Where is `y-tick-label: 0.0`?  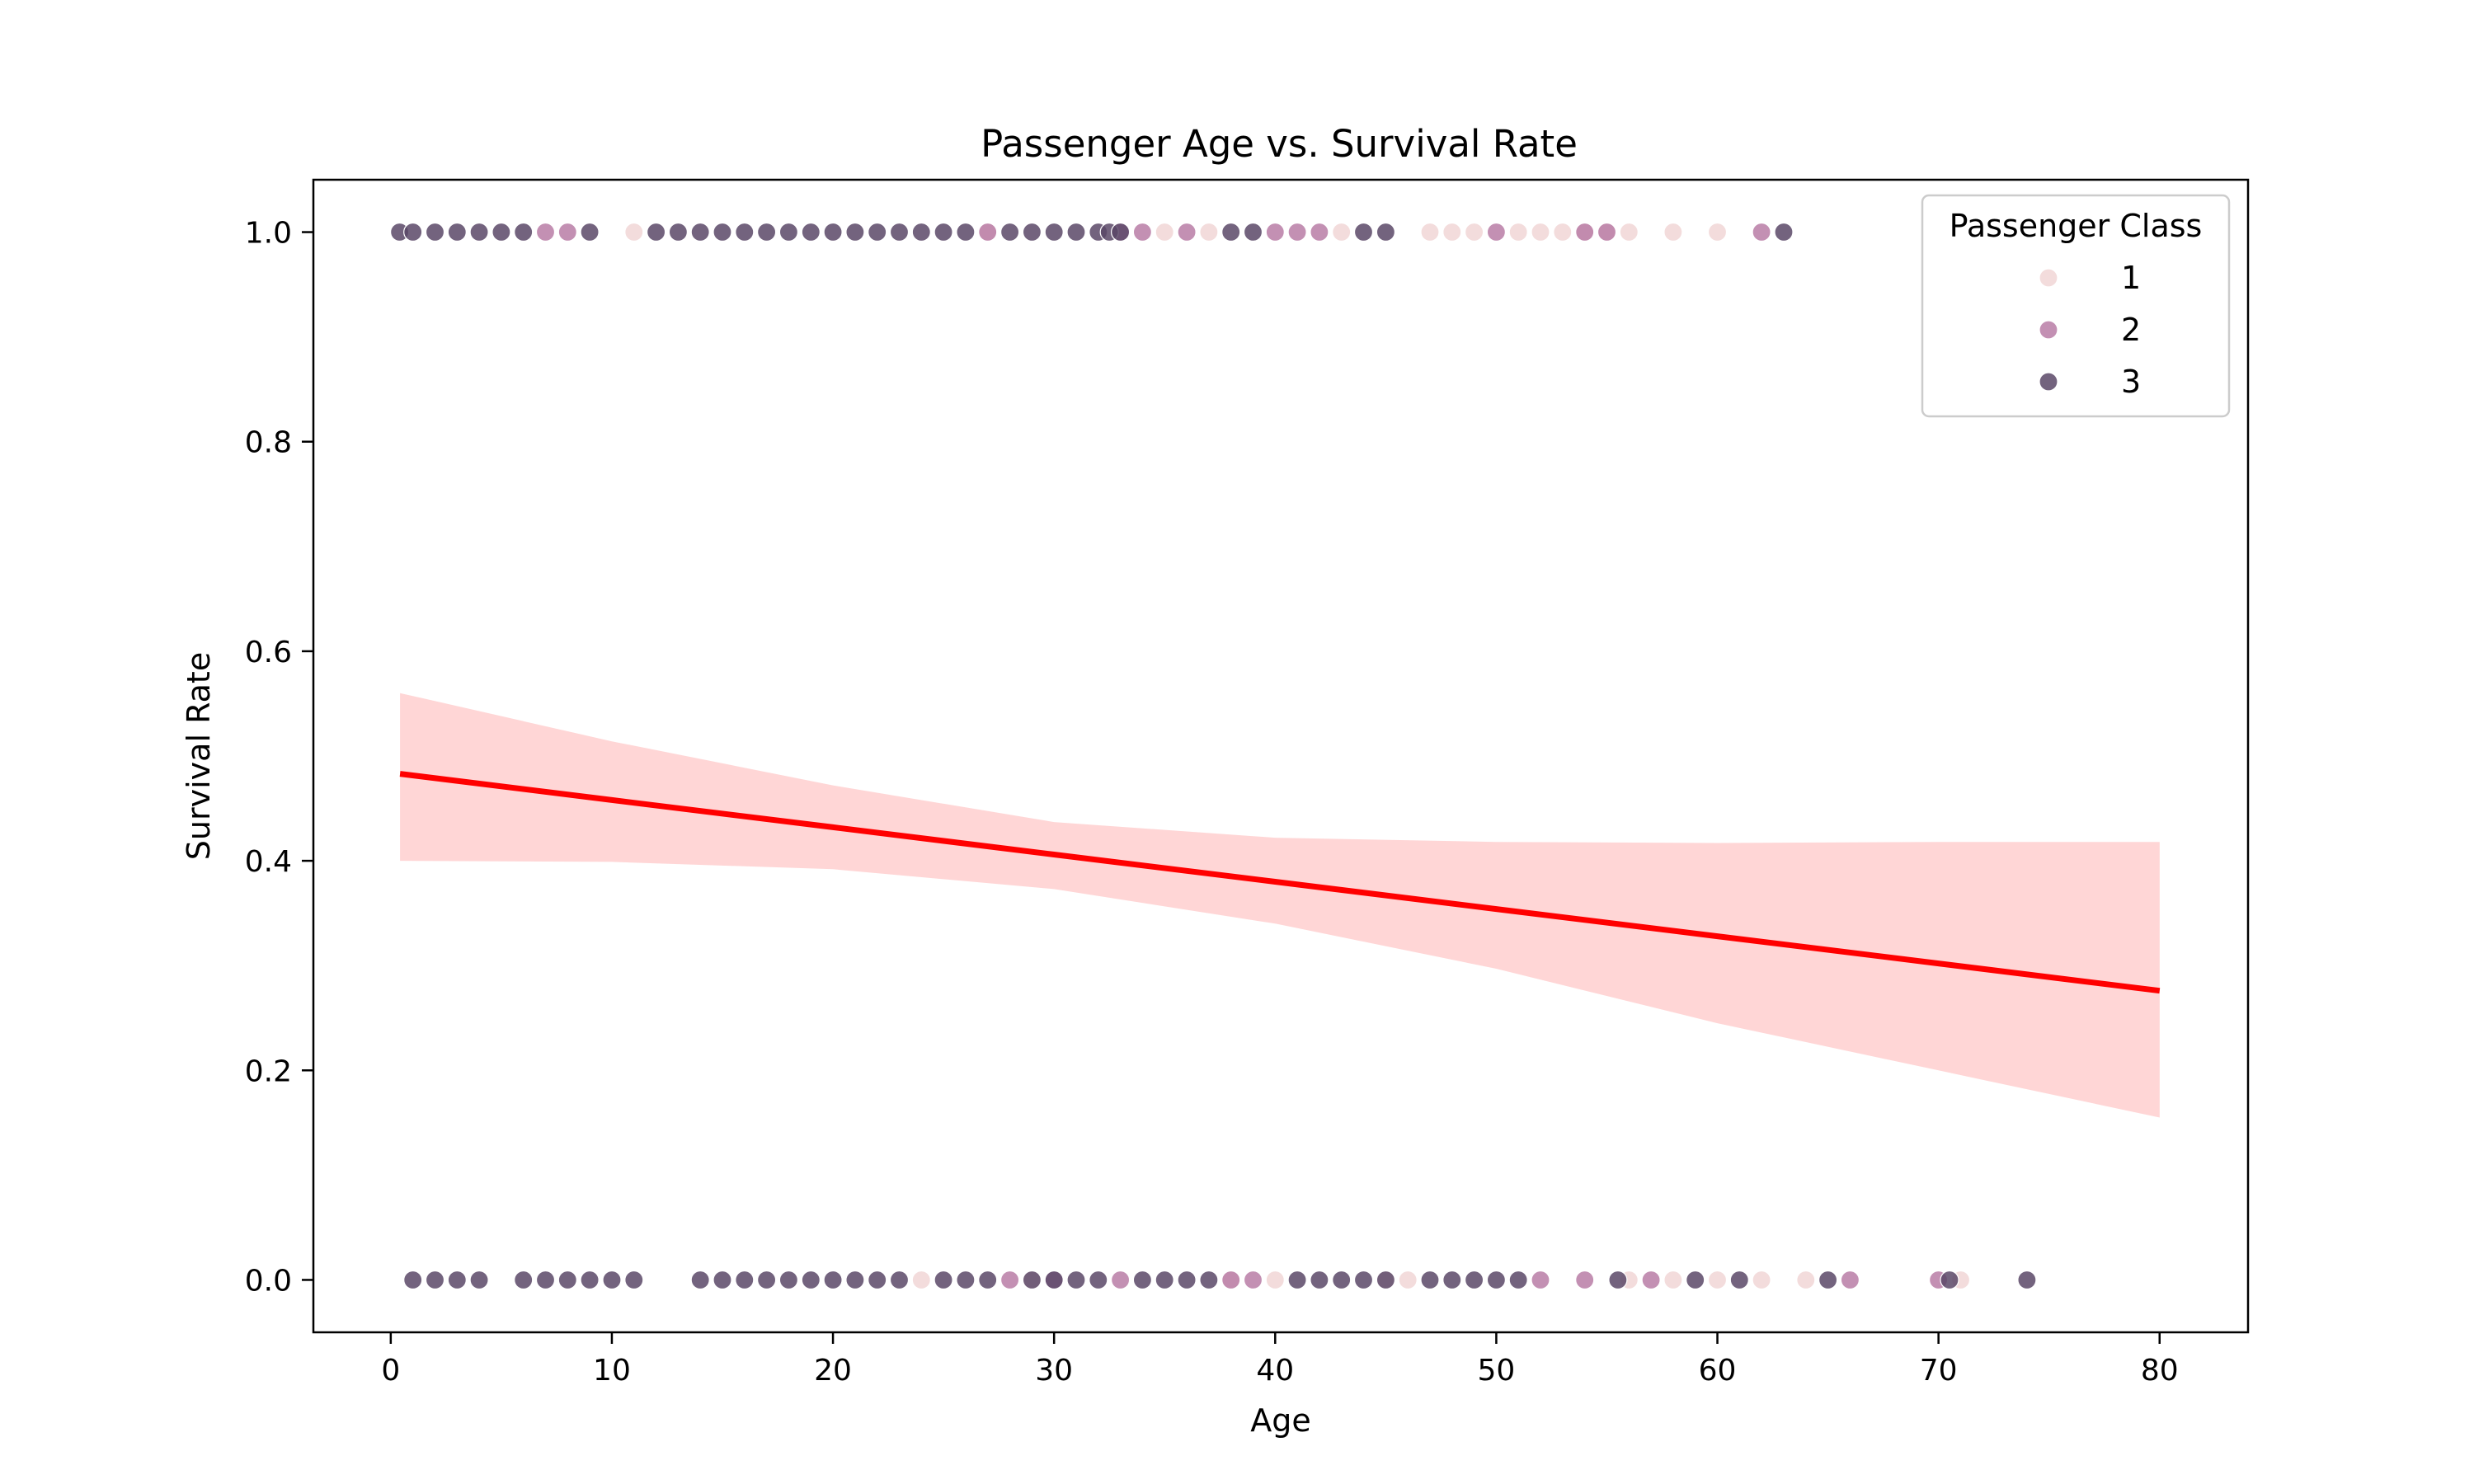
y-tick-label: 0.0 is located at coordinates (268, 1281).